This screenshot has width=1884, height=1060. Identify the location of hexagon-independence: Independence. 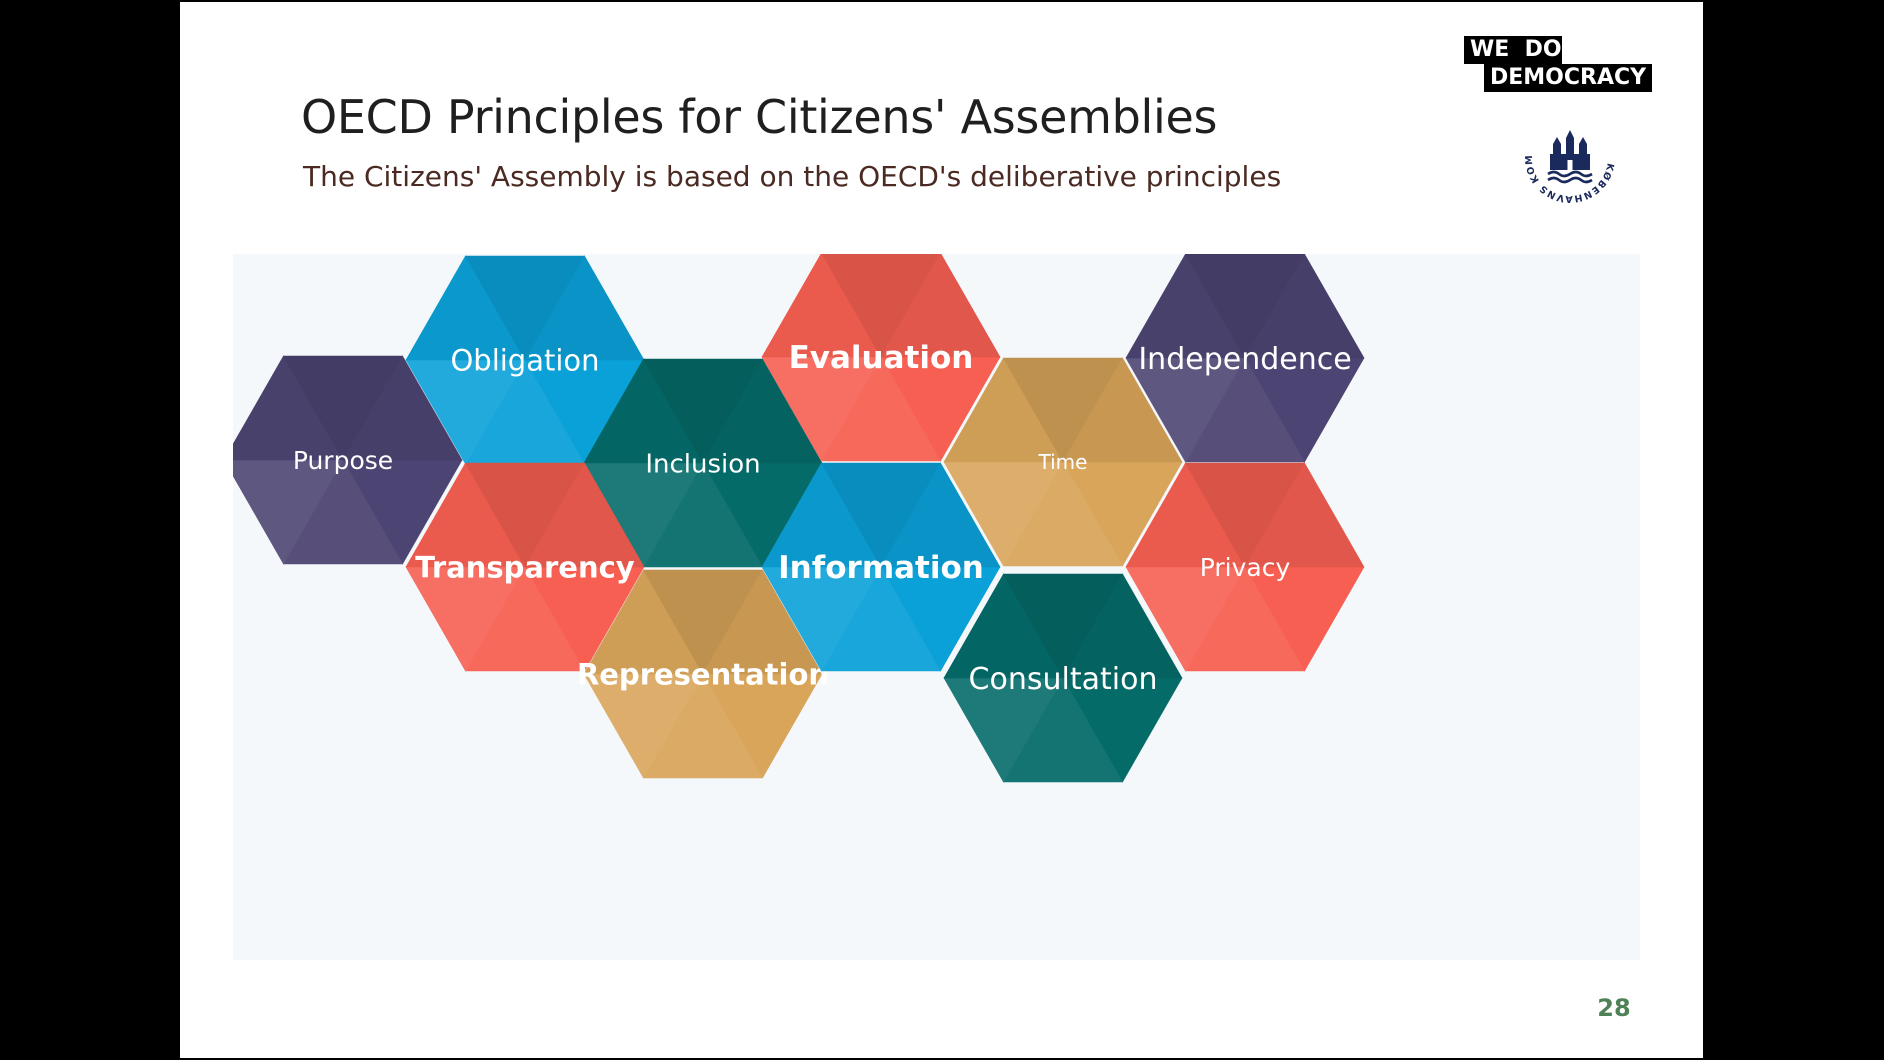
(1245, 358).